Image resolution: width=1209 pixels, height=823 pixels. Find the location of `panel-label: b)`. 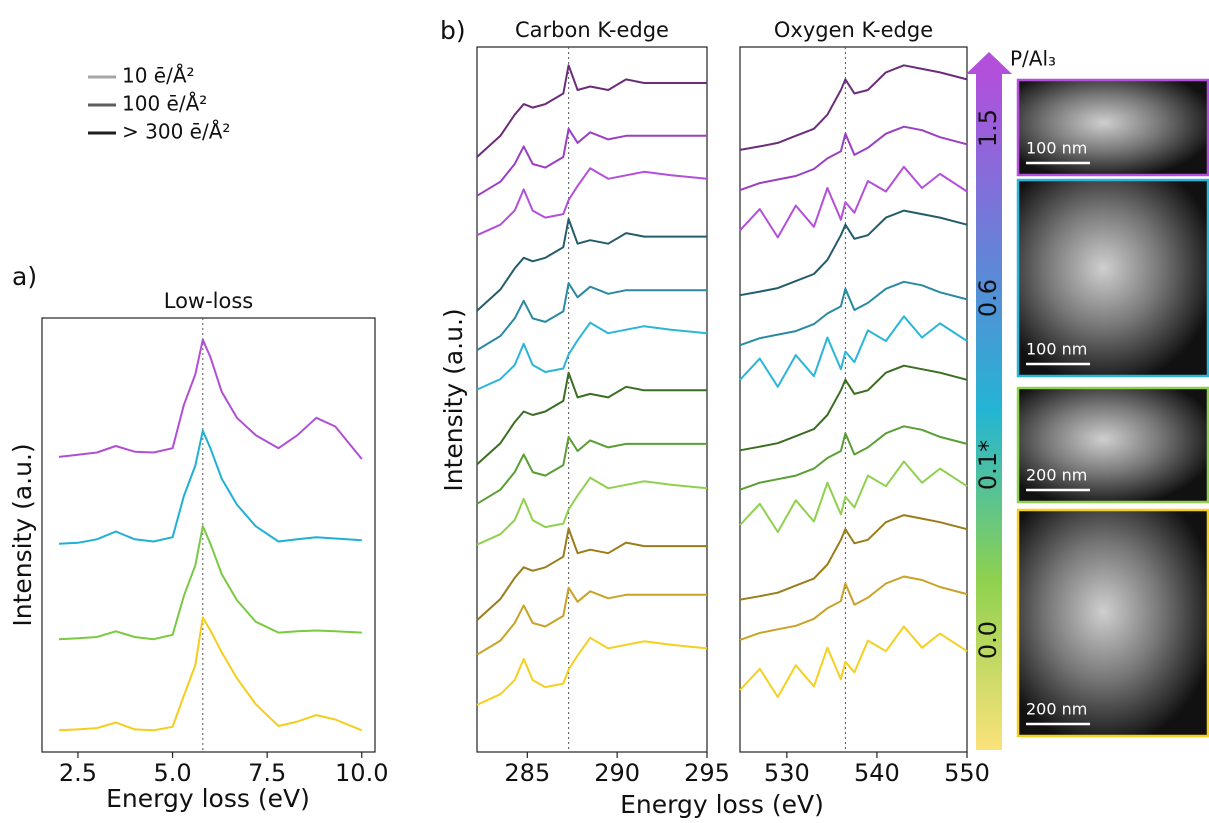

panel-label: b) is located at coordinates (453, 30).